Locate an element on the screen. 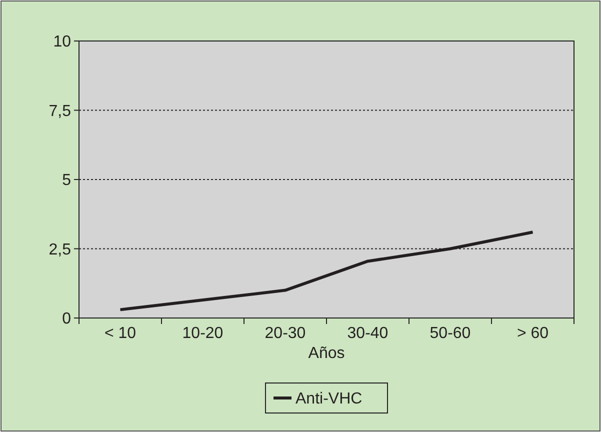 The width and height of the screenshot is (601, 432). y-tick-label: 0 is located at coordinates (67, 319).